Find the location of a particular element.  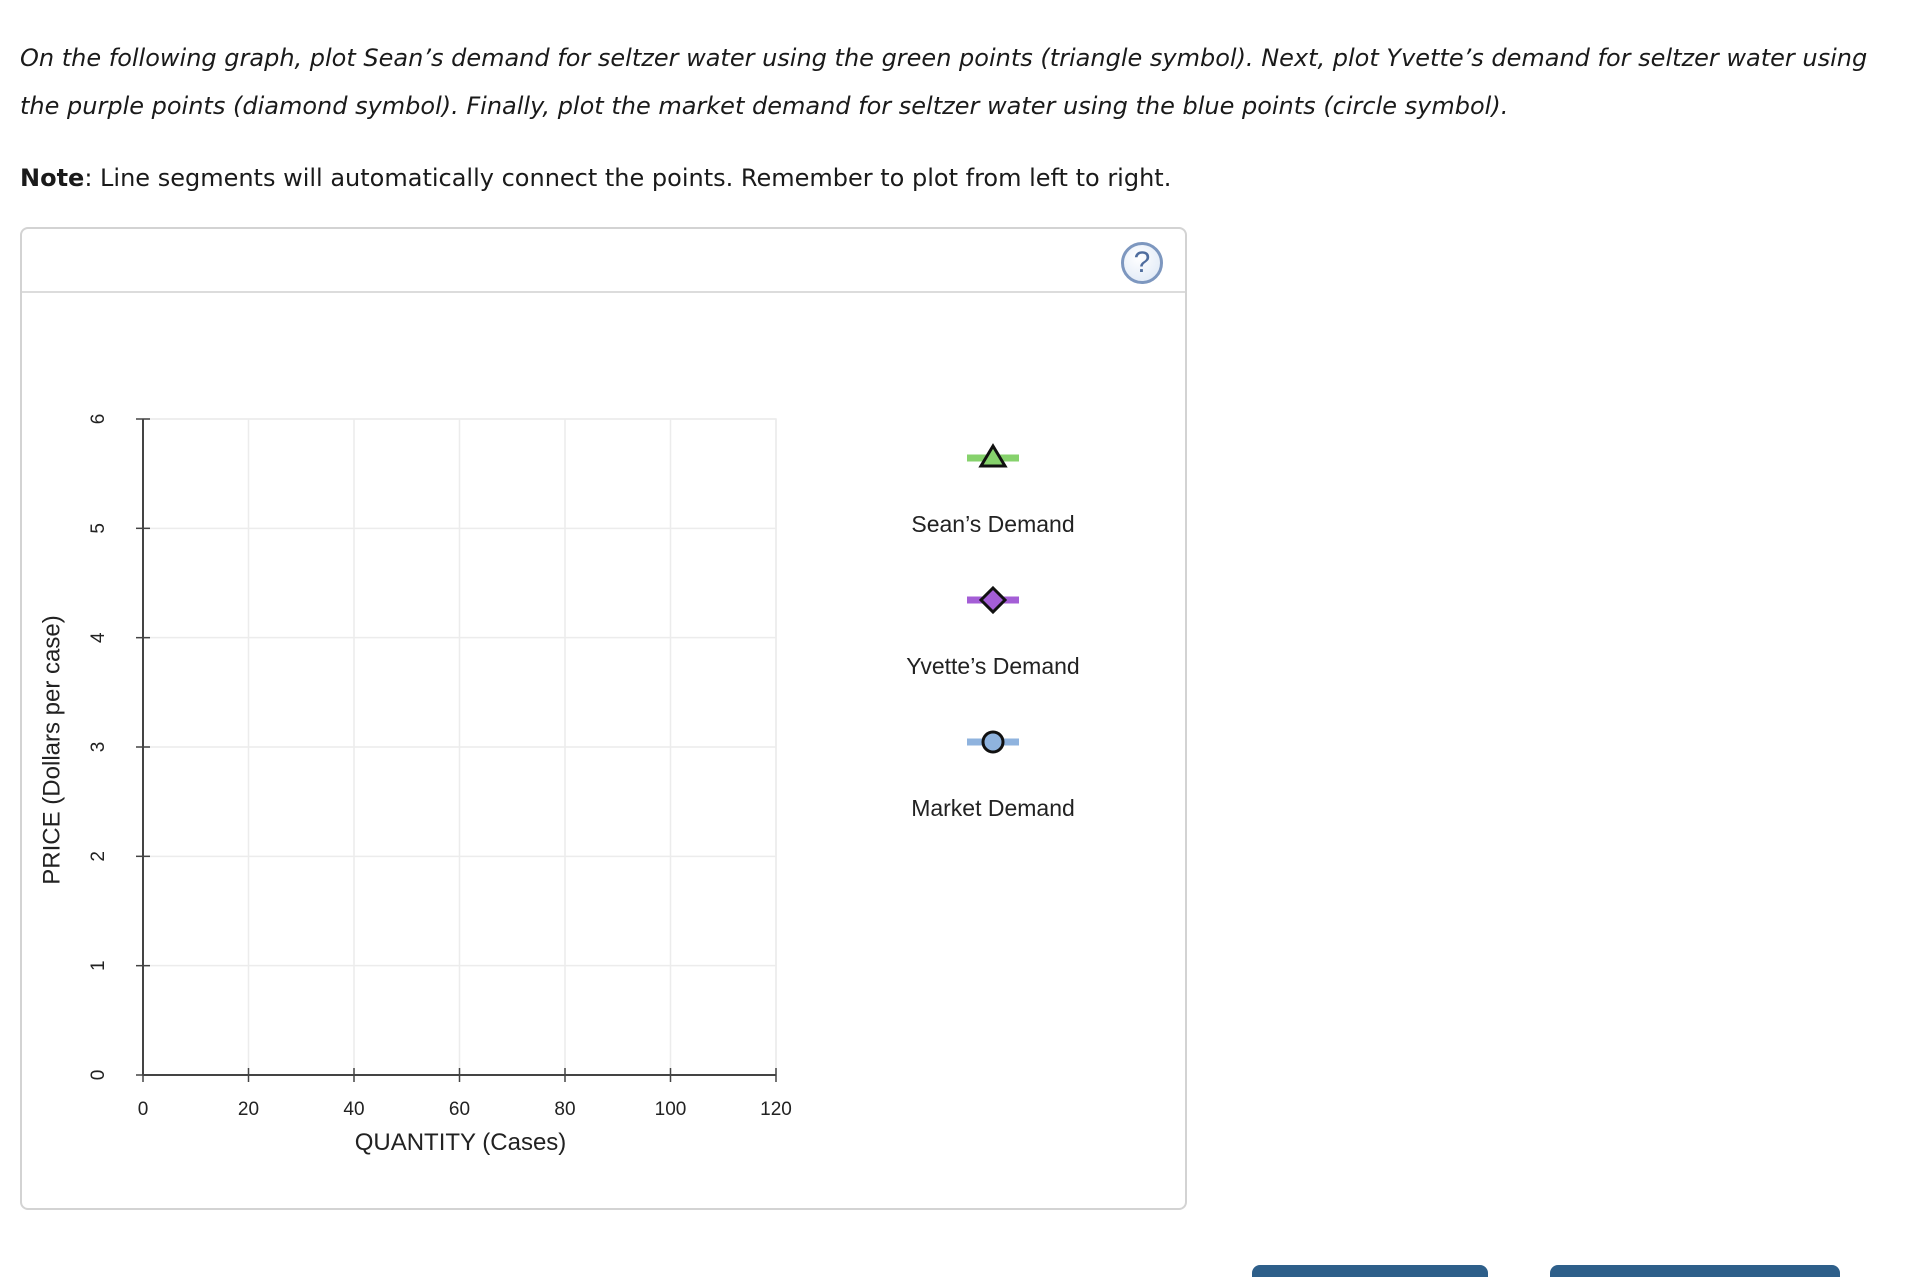

y-tick-label: 6 is located at coordinates (98, 419).